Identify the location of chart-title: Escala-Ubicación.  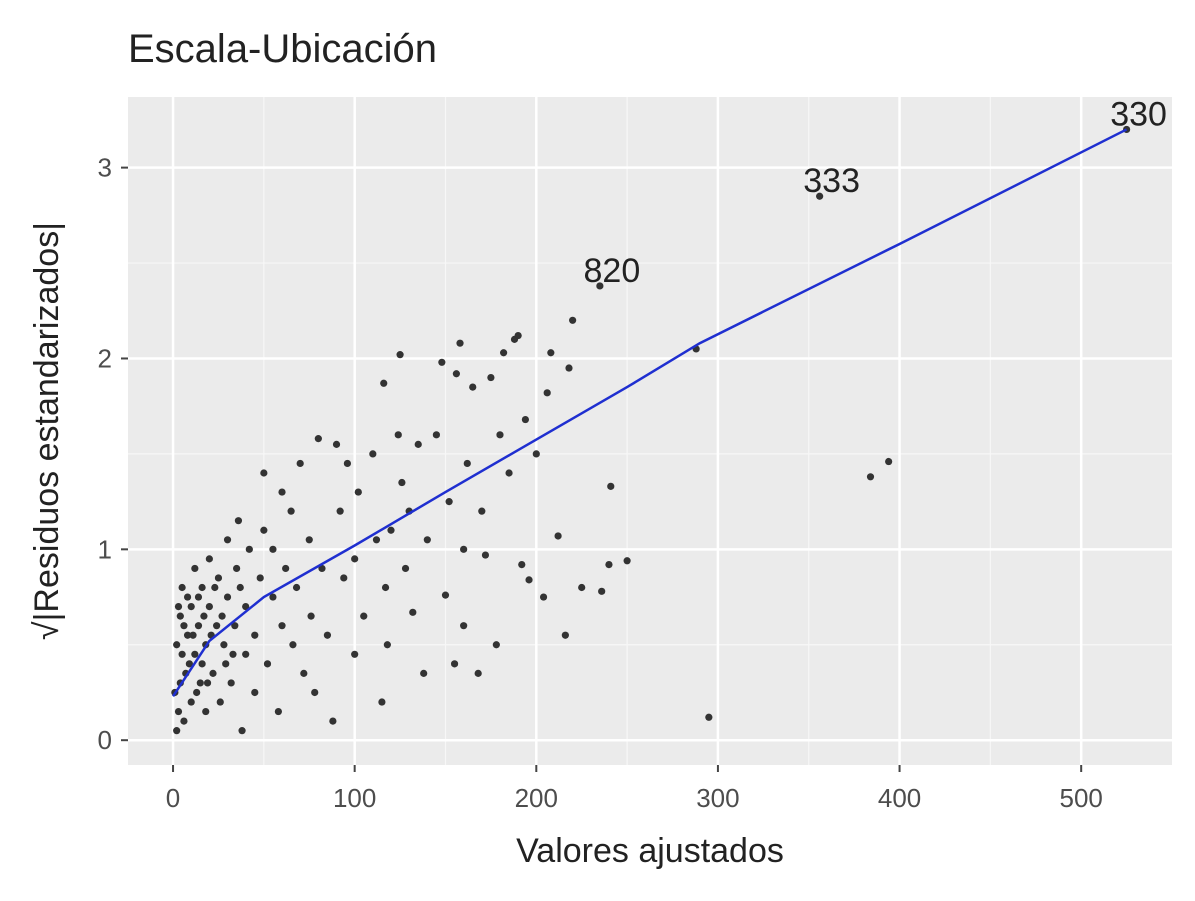
(282, 49).